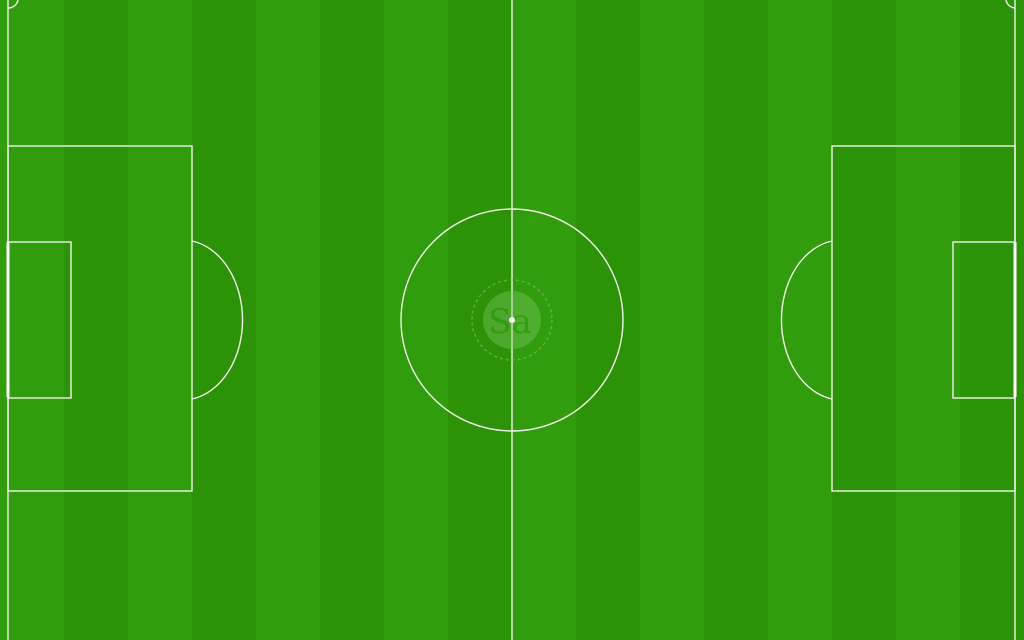 The width and height of the screenshot is (1024, 640). What do you see at coordinates (512, 320) in the screenshot?
I see `center-spot` at bounding box center [512, 320].